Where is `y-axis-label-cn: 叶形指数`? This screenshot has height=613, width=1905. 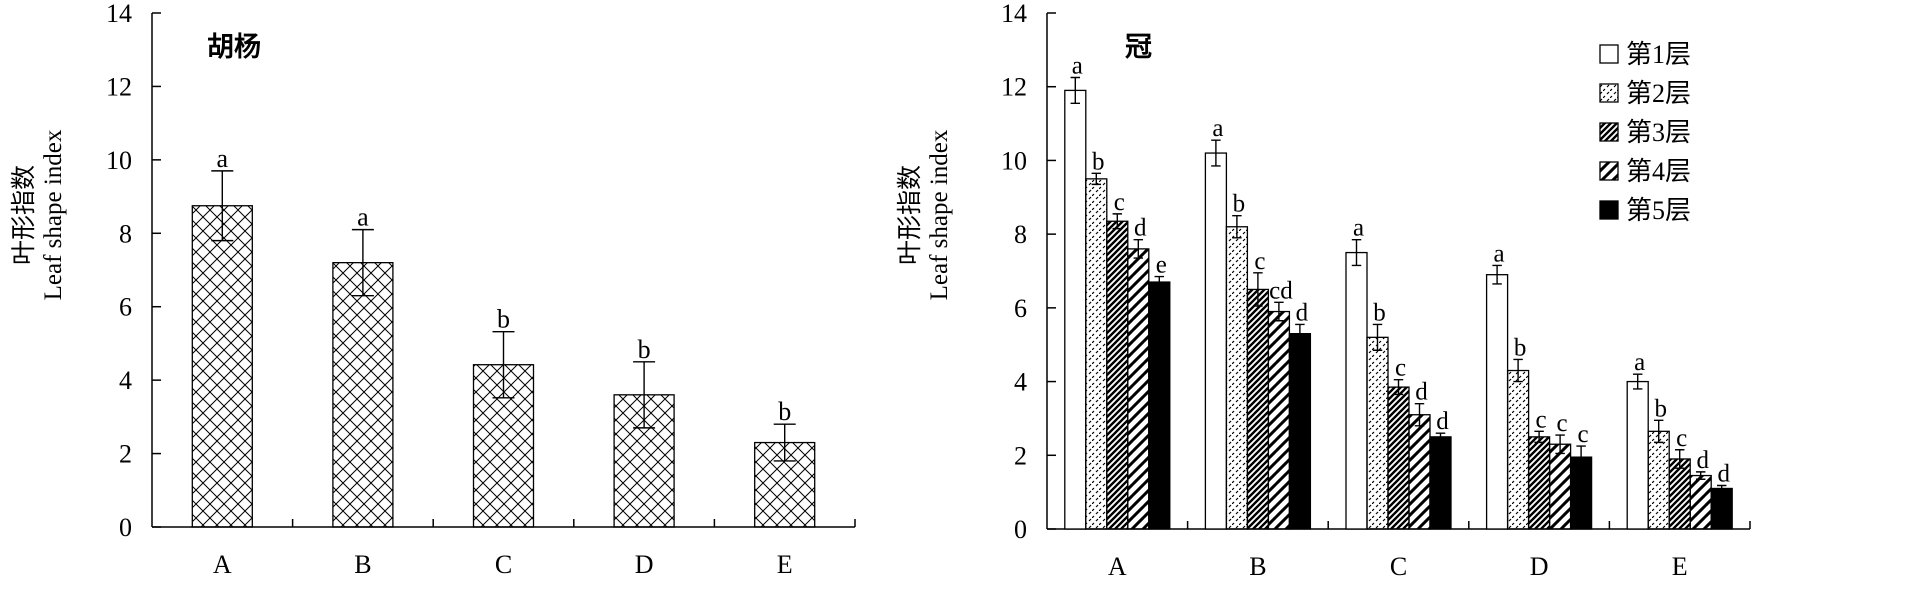 y-axis-label-cn: 叶形指数 is located at coordinates (24, 215).